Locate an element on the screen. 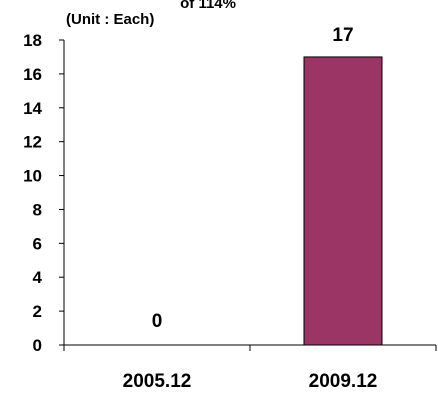 This screenshot has width=438, height=393. data-label-2009.12: 17 is located at coordinates (342, 35).